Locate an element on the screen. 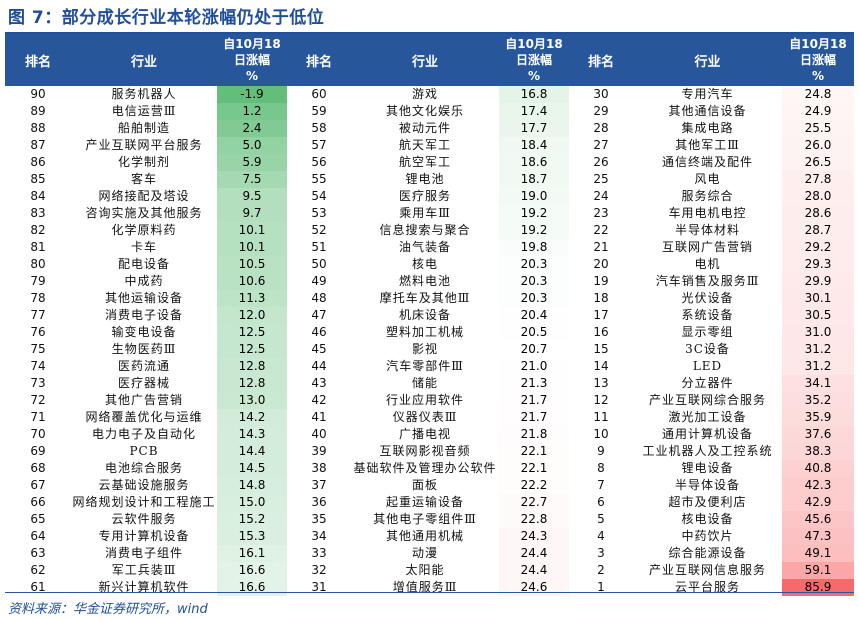 Image resolution: width=859 pixels, height=619 pixels. rank-cell: 46 is located at coordinates (319, 332).